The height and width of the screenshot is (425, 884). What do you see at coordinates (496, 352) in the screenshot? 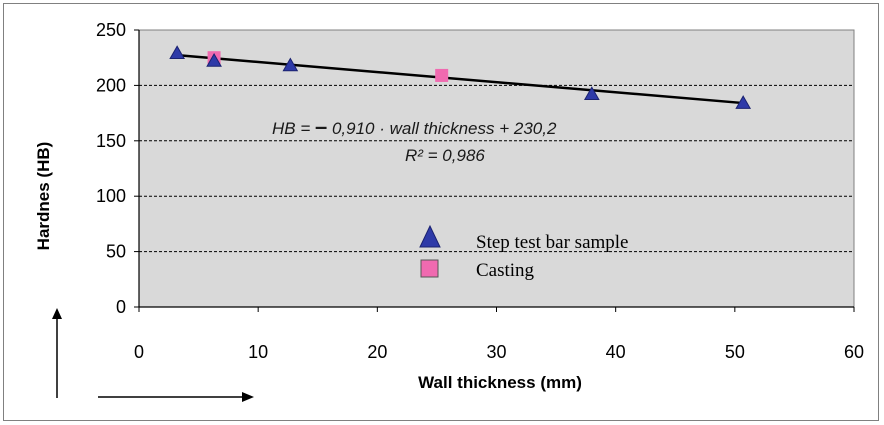
I see `x-tick-label: 30` at bounding box center [496, 352].